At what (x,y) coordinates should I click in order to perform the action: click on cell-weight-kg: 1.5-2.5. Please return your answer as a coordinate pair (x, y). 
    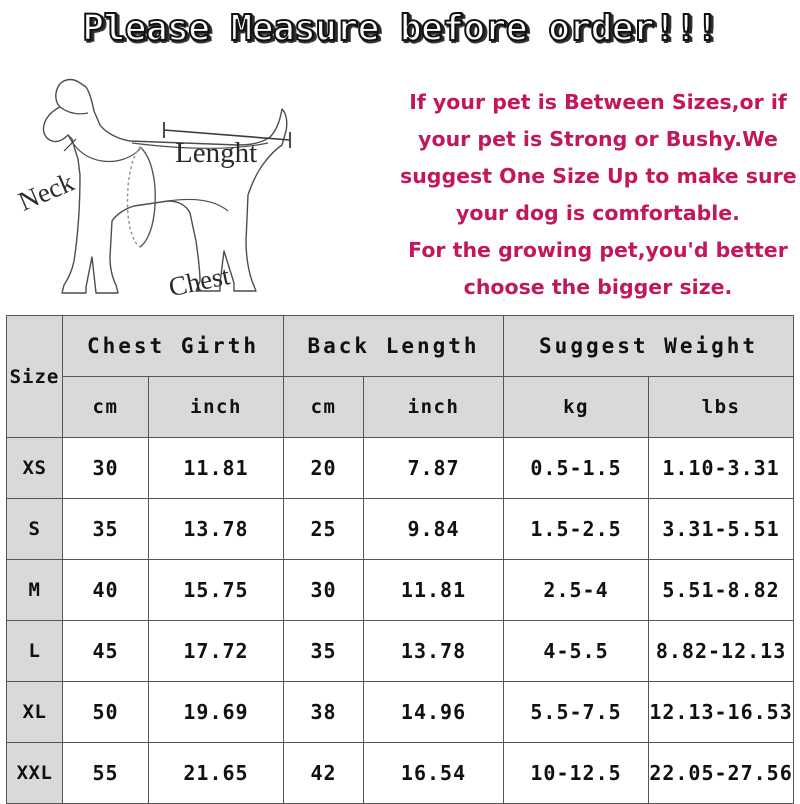
    Looking at the image, I should click on (576, 529).